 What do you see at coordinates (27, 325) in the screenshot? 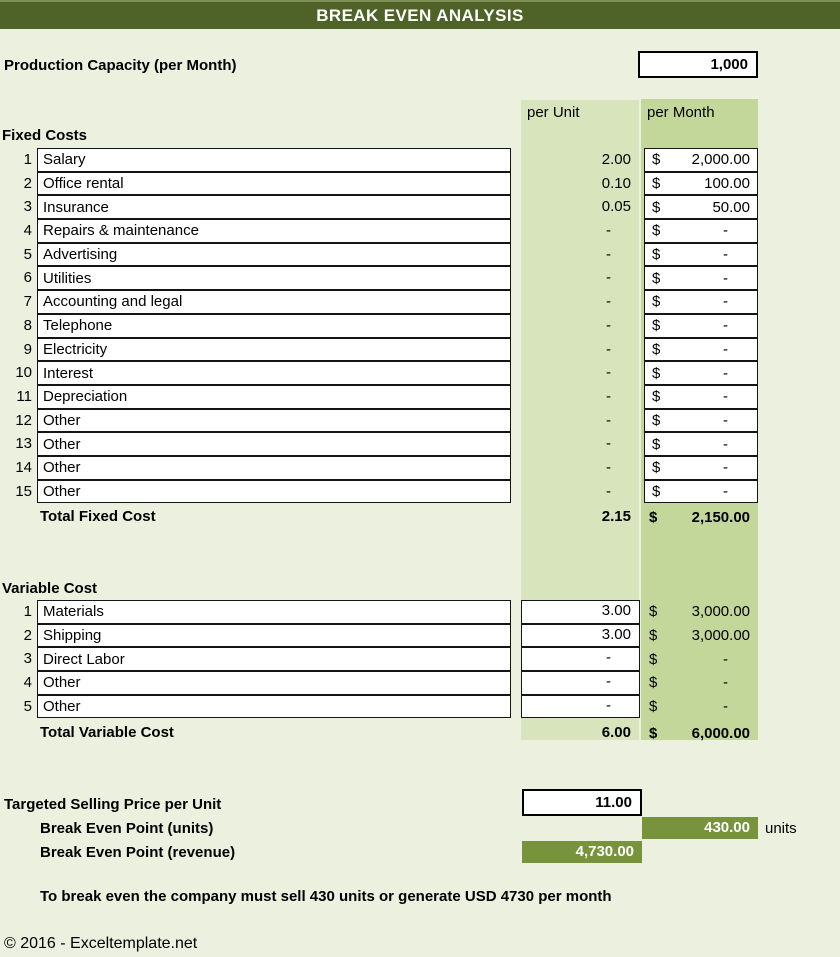
I see `row-number: 8` at bounding box center [27, 325].